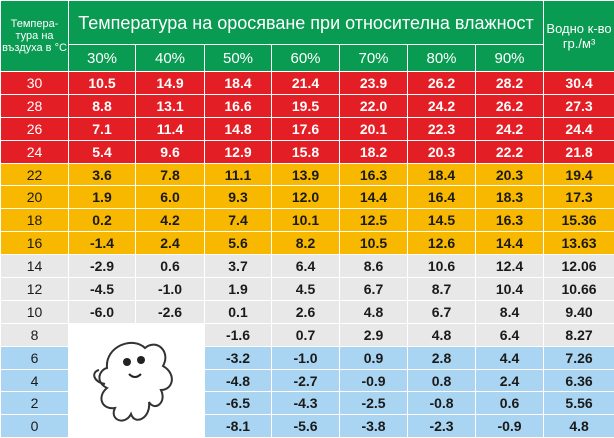 The width and height of the screenshot is (614, 438). I want to click on ghost-icon, so click(135, 382).